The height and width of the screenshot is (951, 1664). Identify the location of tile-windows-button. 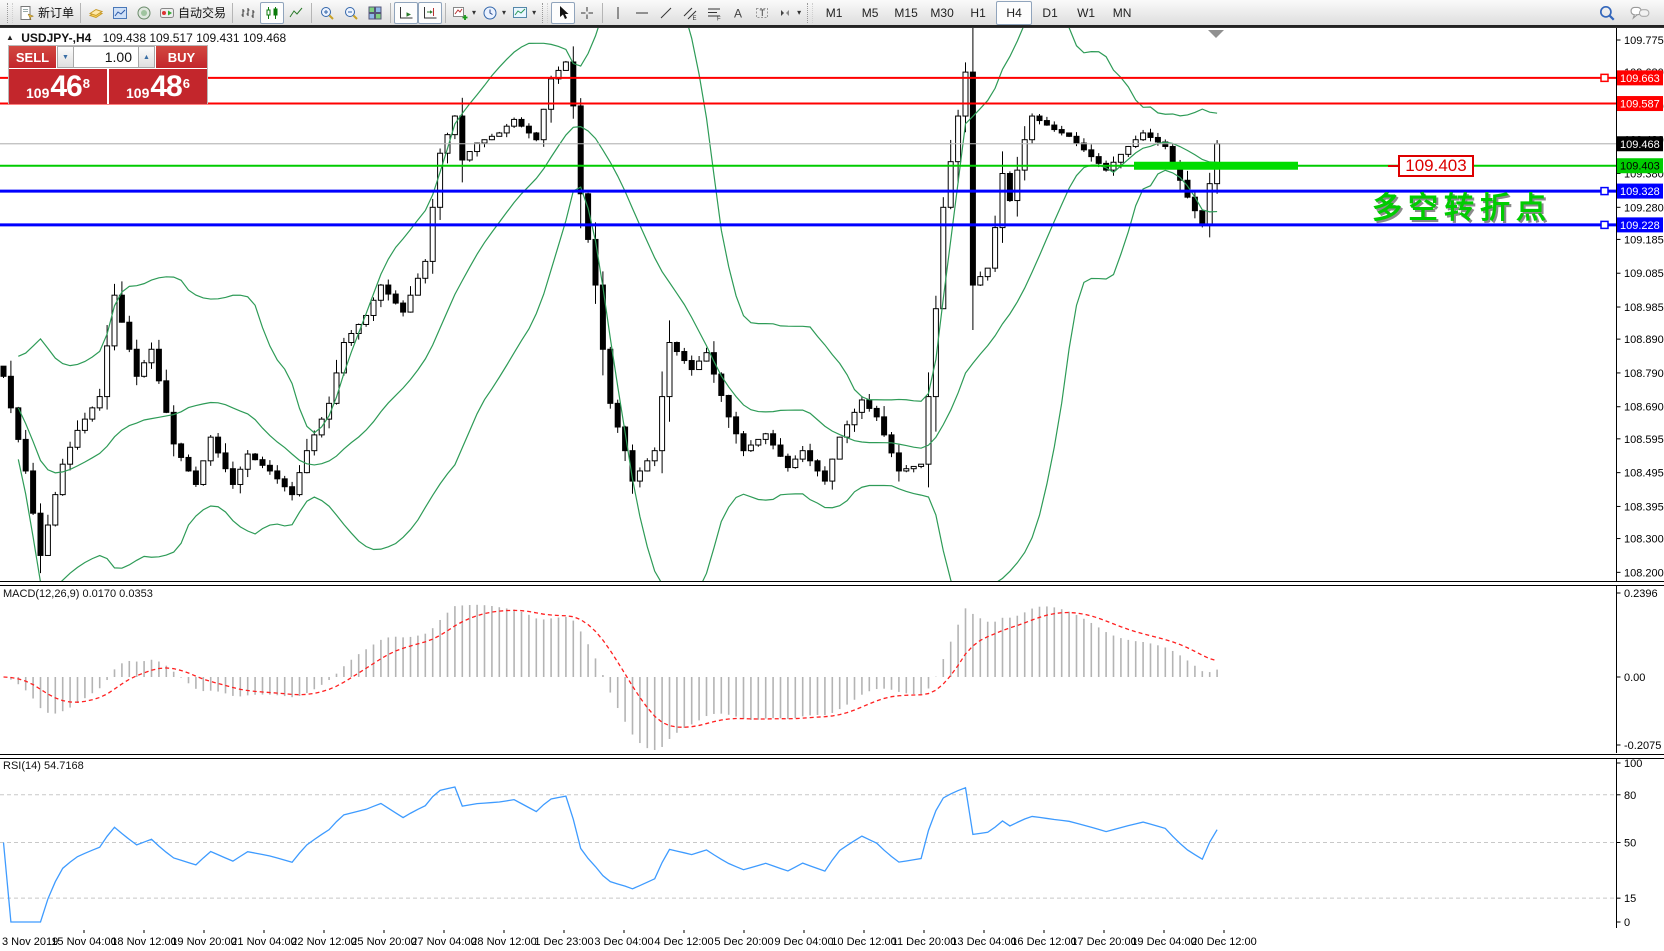
(375, 13).